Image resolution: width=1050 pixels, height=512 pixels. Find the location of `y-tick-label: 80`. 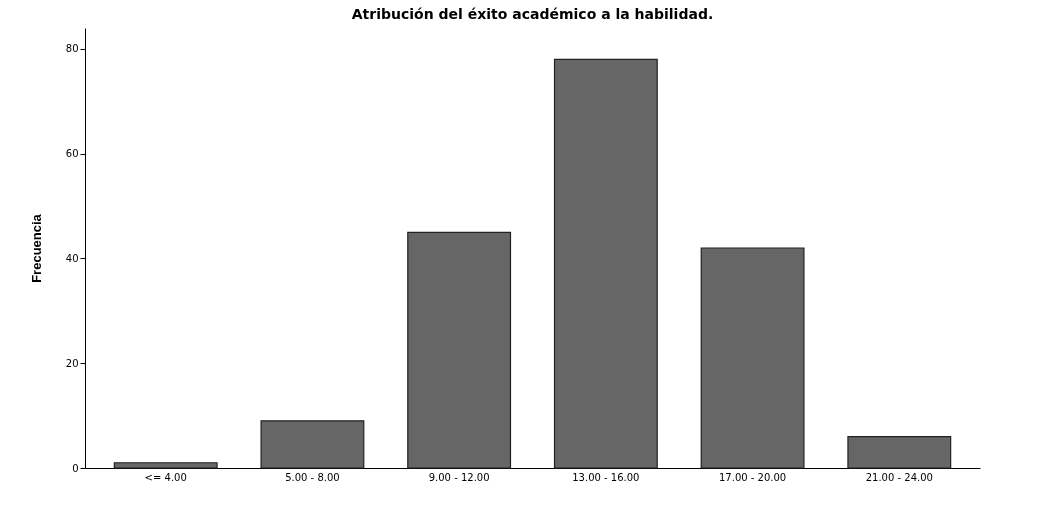

y-tick-label: 80 is located at coordinates (72, 49).